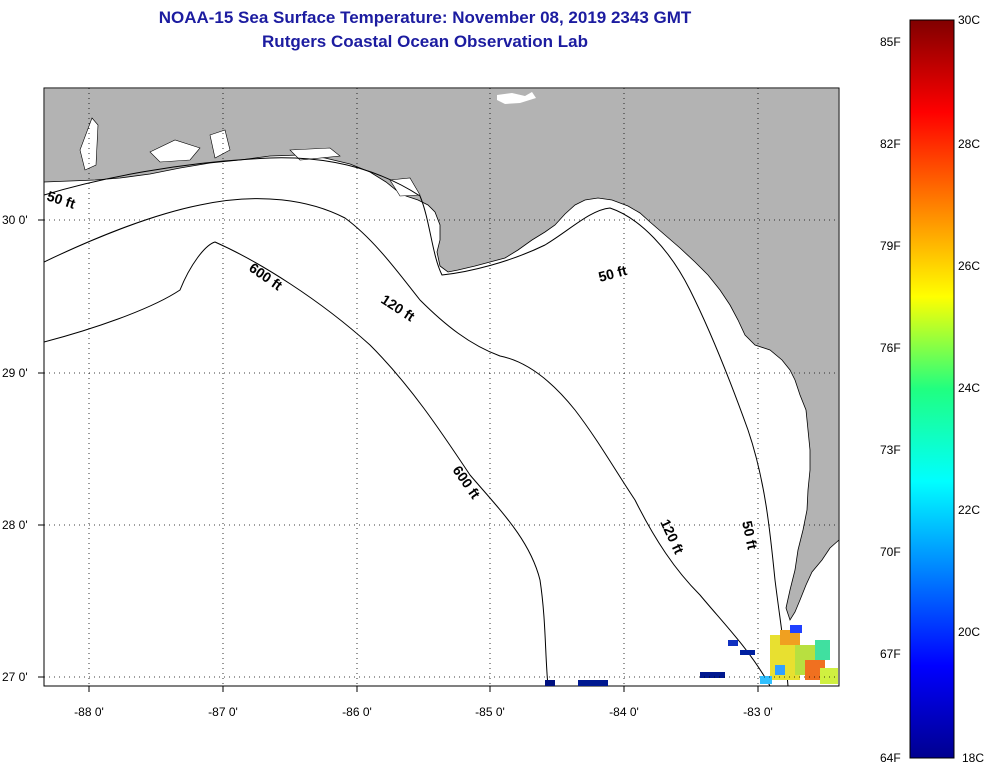 Image resolution: width=992 pixels, height=770 pixels. Describe the element at coordinates (973, 758) in the screenshot. I see `colorbar-c-label: 18C` at that location.